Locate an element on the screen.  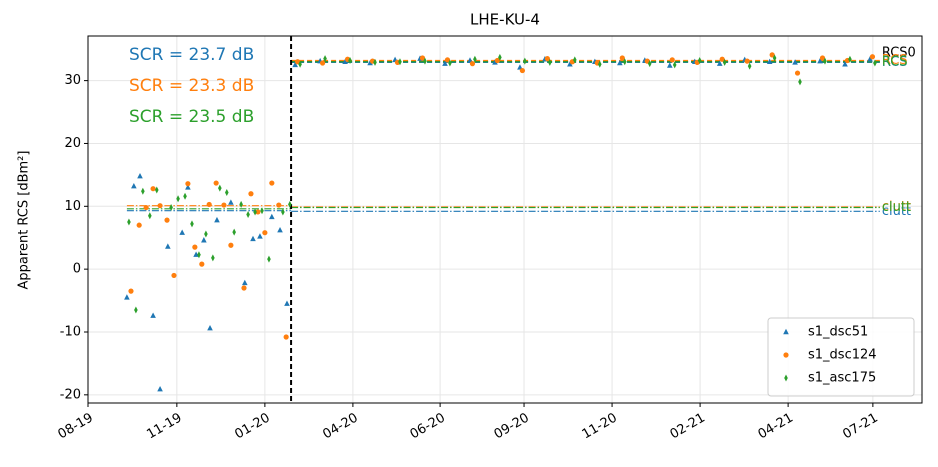
y-tick-label: 0 is located at coordinates (77, 269).